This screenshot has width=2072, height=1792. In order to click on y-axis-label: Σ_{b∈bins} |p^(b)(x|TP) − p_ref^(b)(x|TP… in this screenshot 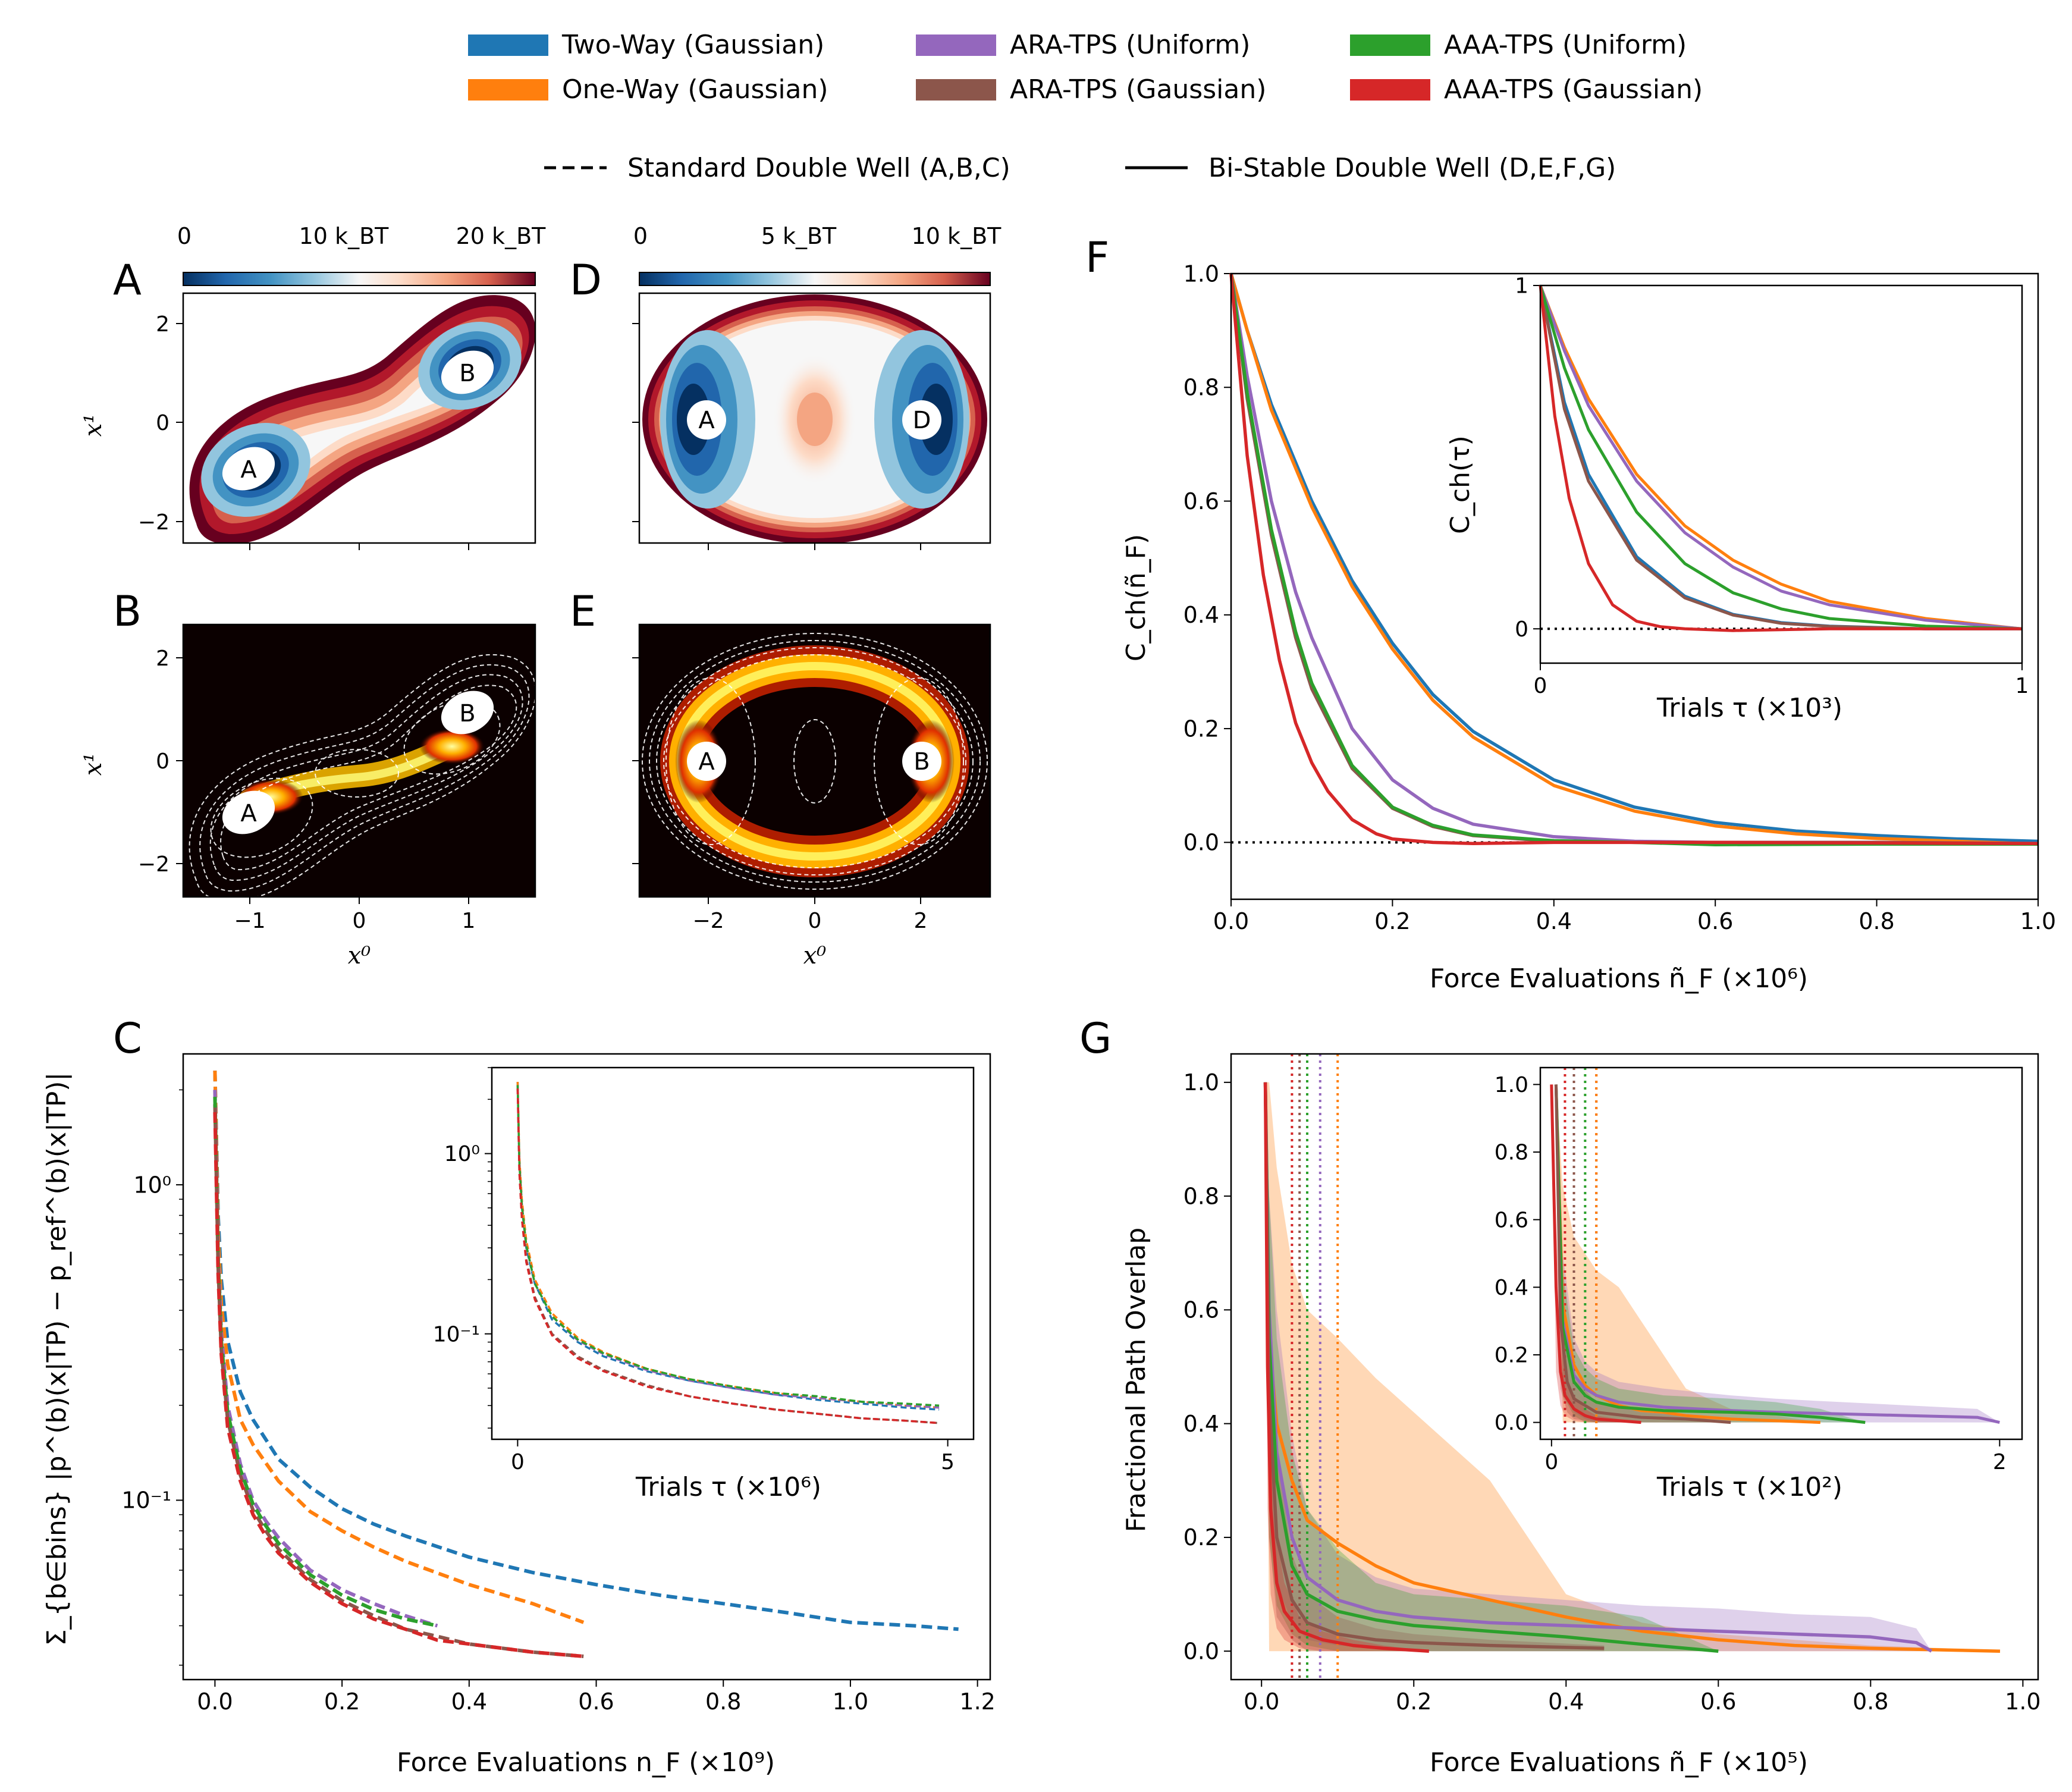, I will do `click(57, 1359)`.